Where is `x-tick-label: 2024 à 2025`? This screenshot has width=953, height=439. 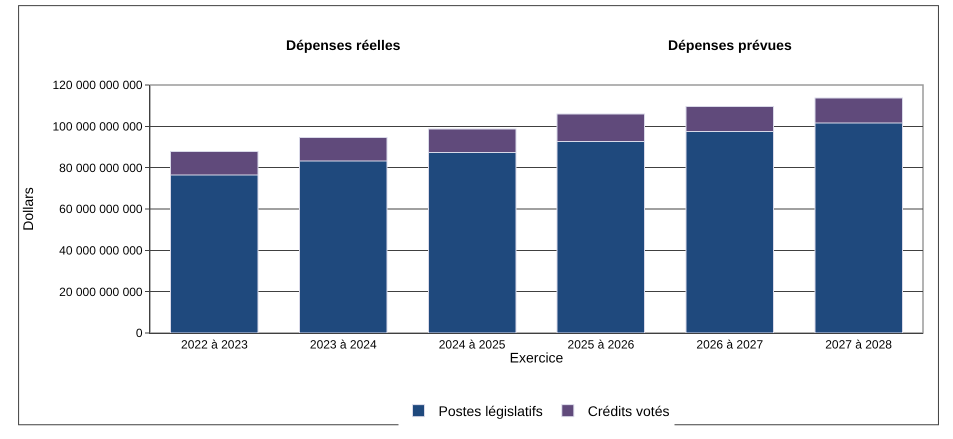
x-tick-label: 2024 à 2025 is located at coordinates (472, 344).